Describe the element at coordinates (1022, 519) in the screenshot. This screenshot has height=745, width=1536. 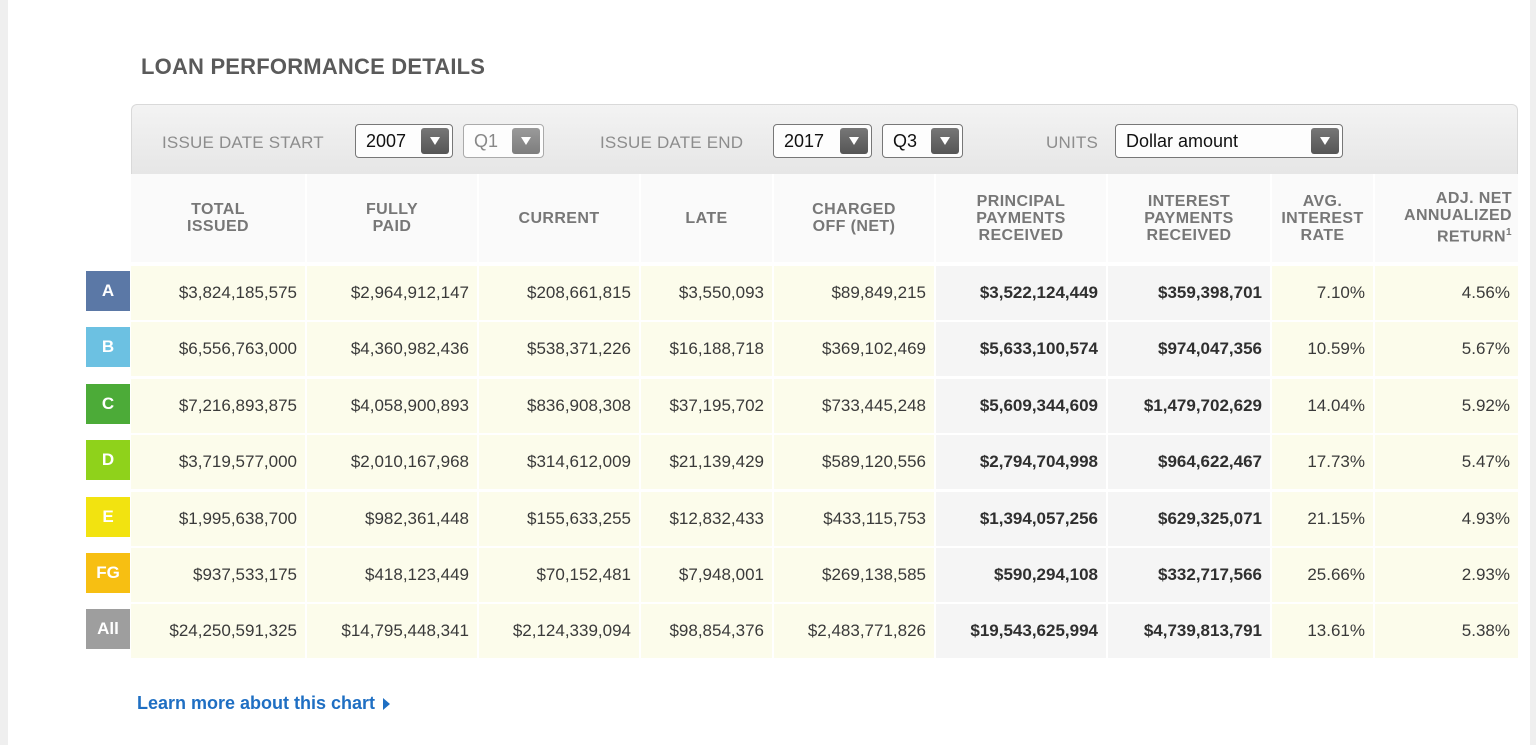
I see `cell-principal-payments: $1,394,057,256` at that location.